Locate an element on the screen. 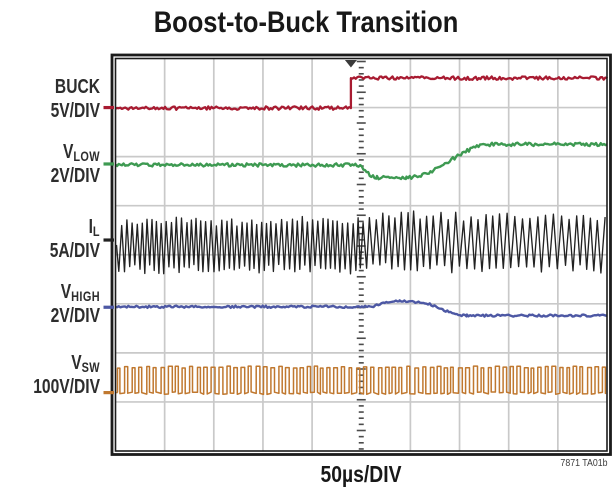  channel-label-il: IL 5A/DIV is located at coordinates (50, 239).